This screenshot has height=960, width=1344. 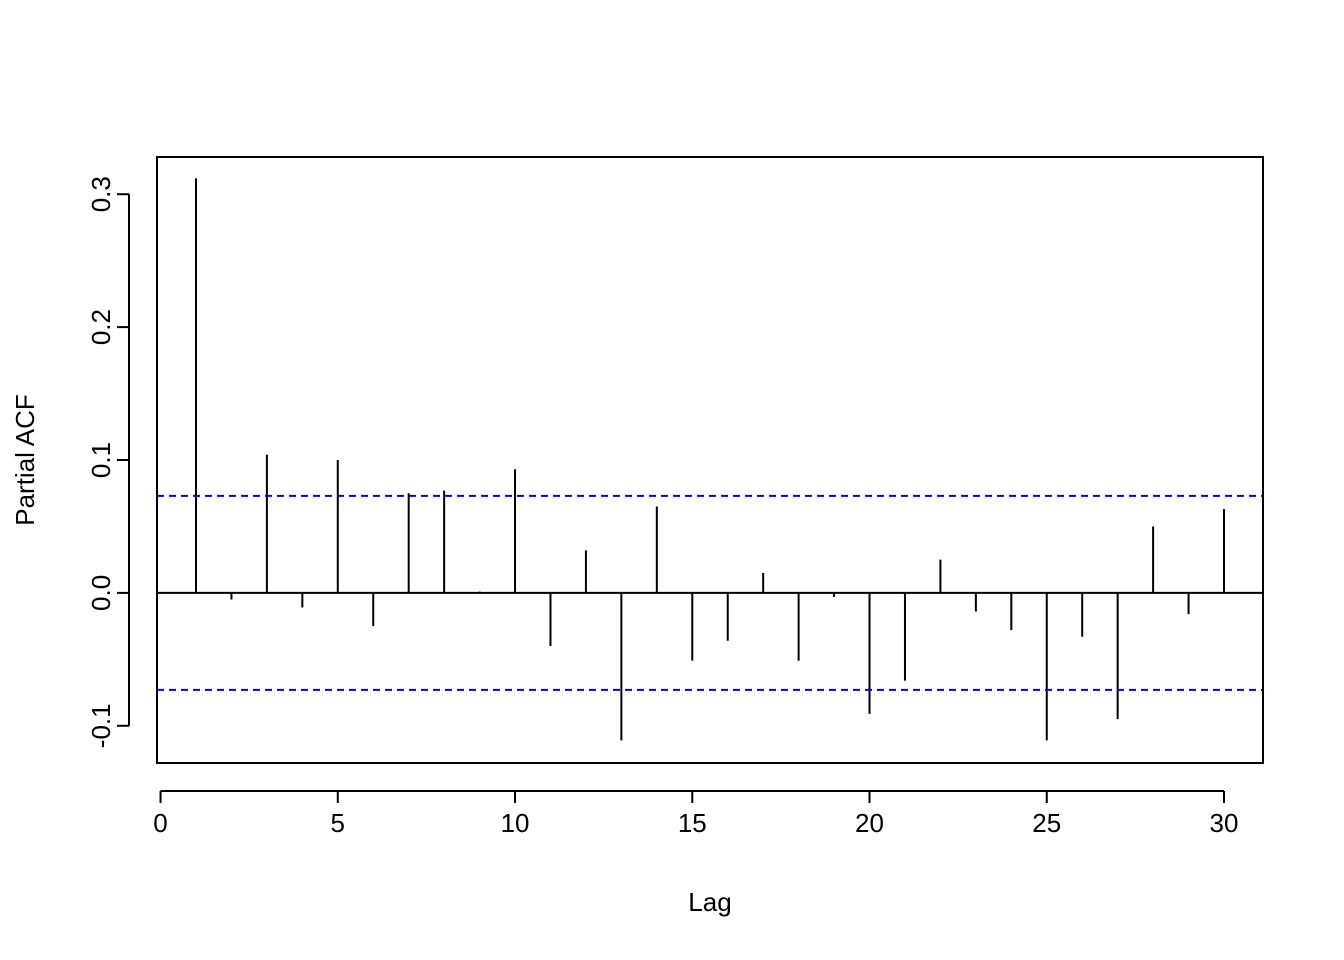 I want to click on x-tick-label: 30, so click(x=1224, y=823).